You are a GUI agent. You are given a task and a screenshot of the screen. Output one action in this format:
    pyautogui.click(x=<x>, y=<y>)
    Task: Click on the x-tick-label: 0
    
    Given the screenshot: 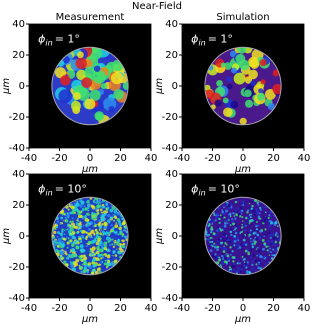 What is the action you would take?
    pyautogui.click(x=90, y=158)
    